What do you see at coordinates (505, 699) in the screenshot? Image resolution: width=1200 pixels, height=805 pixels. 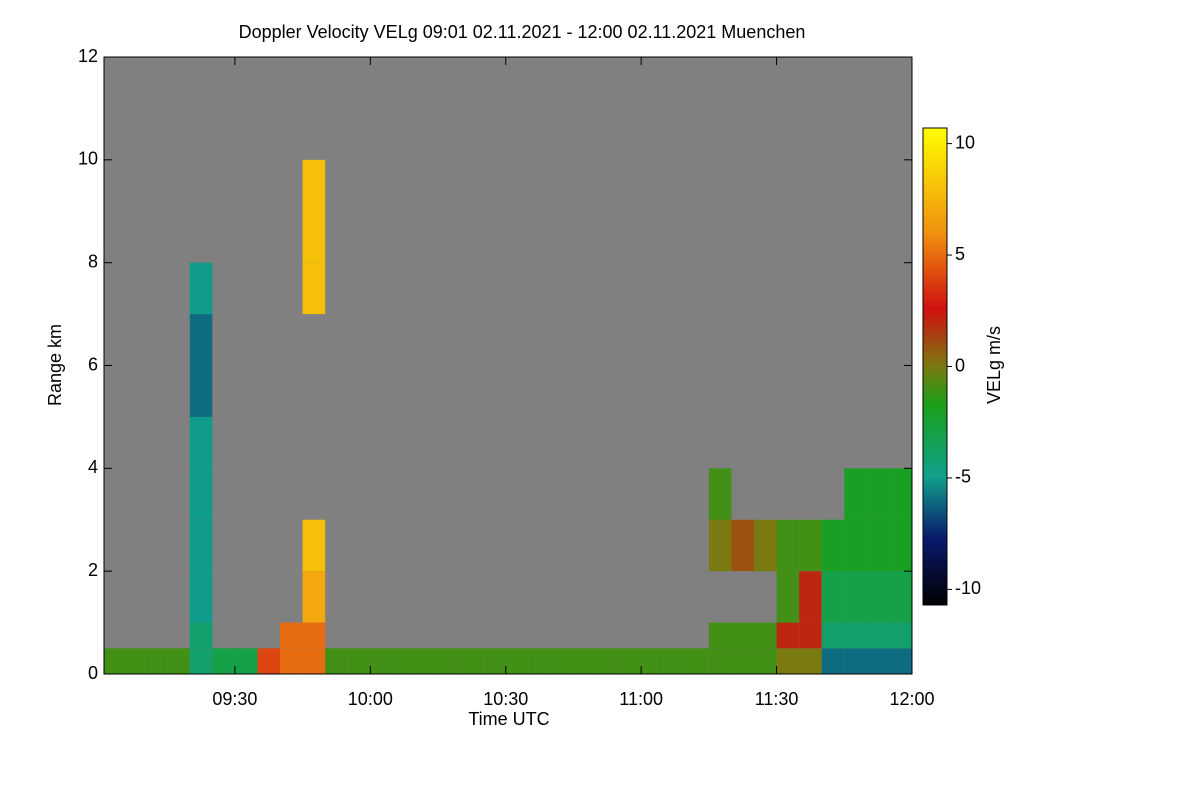 I see `x-tick-label: 10:30` at bounding box center [505, 699].